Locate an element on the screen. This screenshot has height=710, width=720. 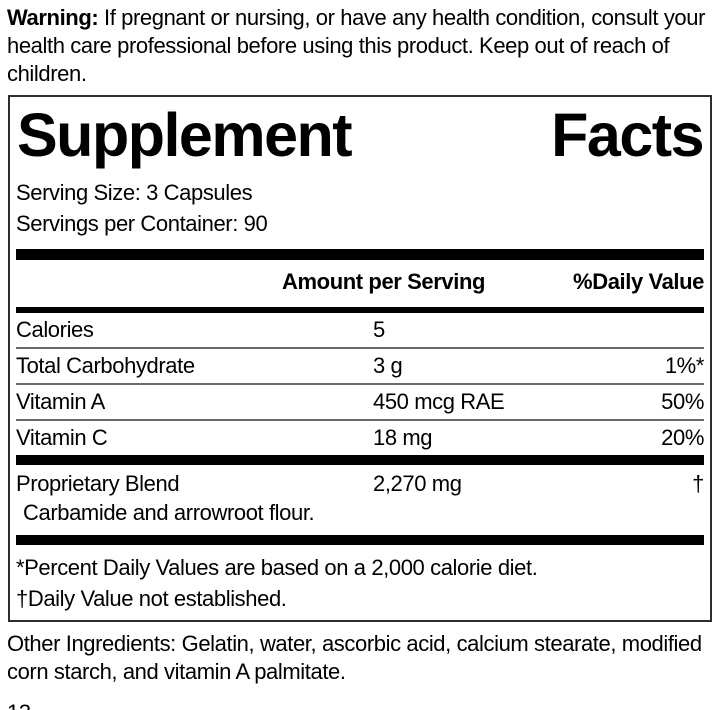
panel-title: Supplement Facts is located at coordinates (361, 135).